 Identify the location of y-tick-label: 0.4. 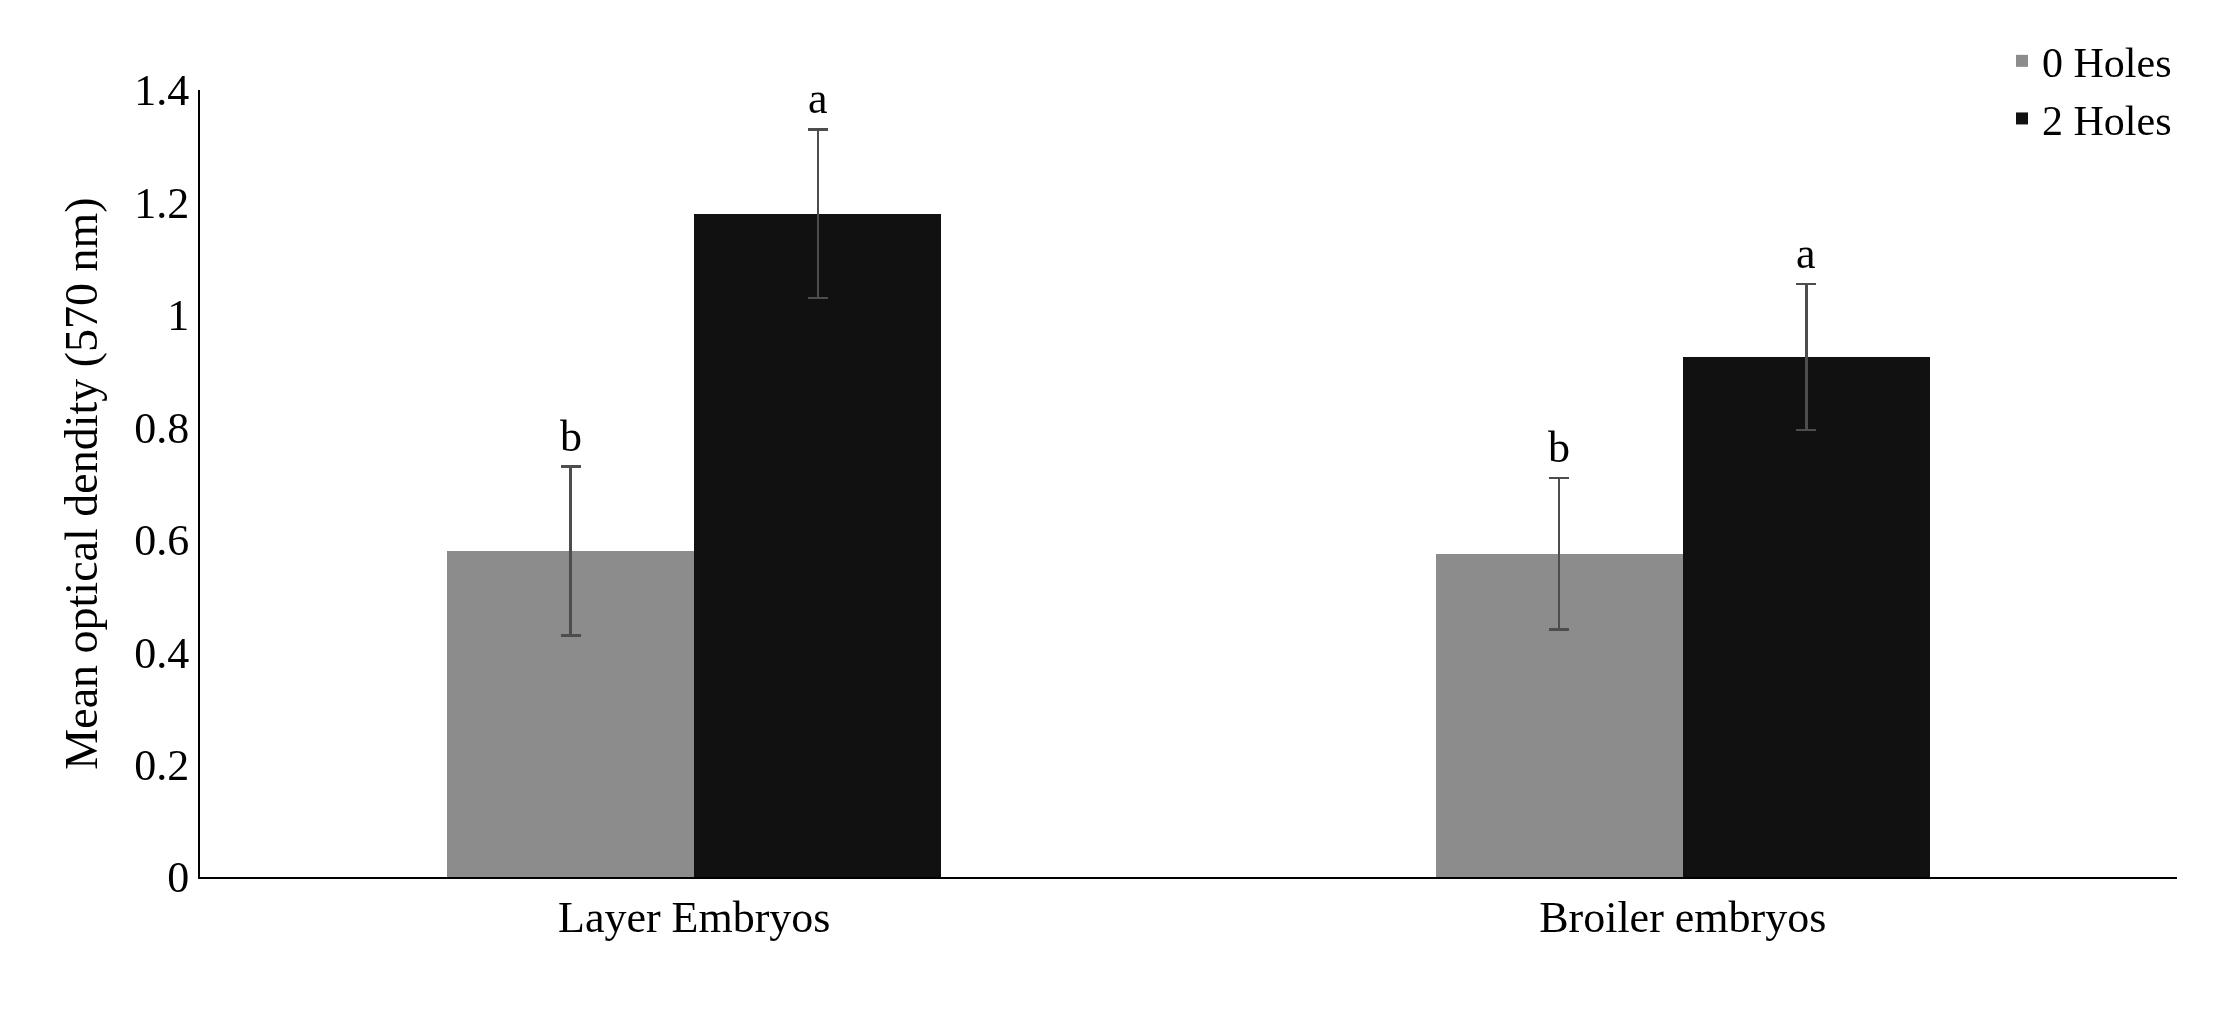
(162, 653).